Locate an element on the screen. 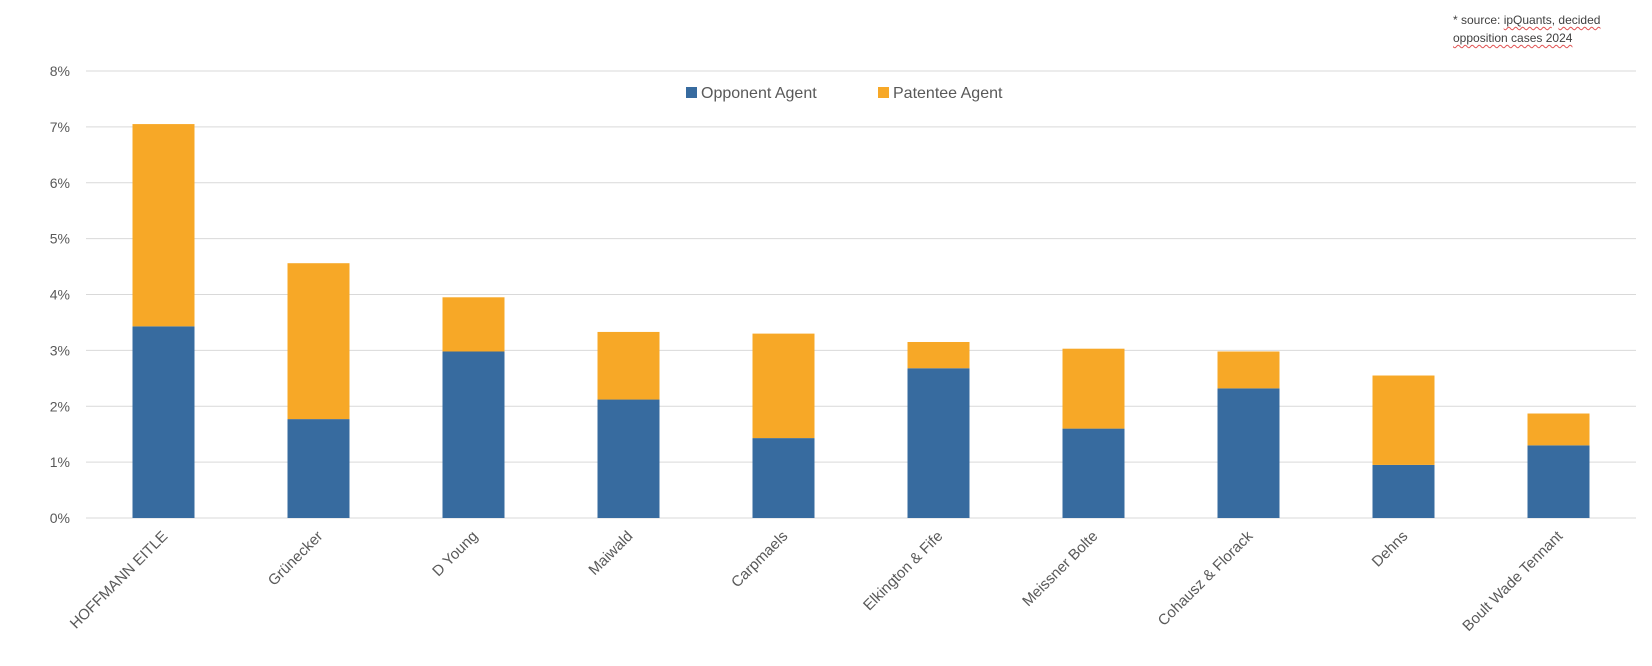 The image size is (1652, 666). y-tick-label: 3% is located at coordinates (60, 350).